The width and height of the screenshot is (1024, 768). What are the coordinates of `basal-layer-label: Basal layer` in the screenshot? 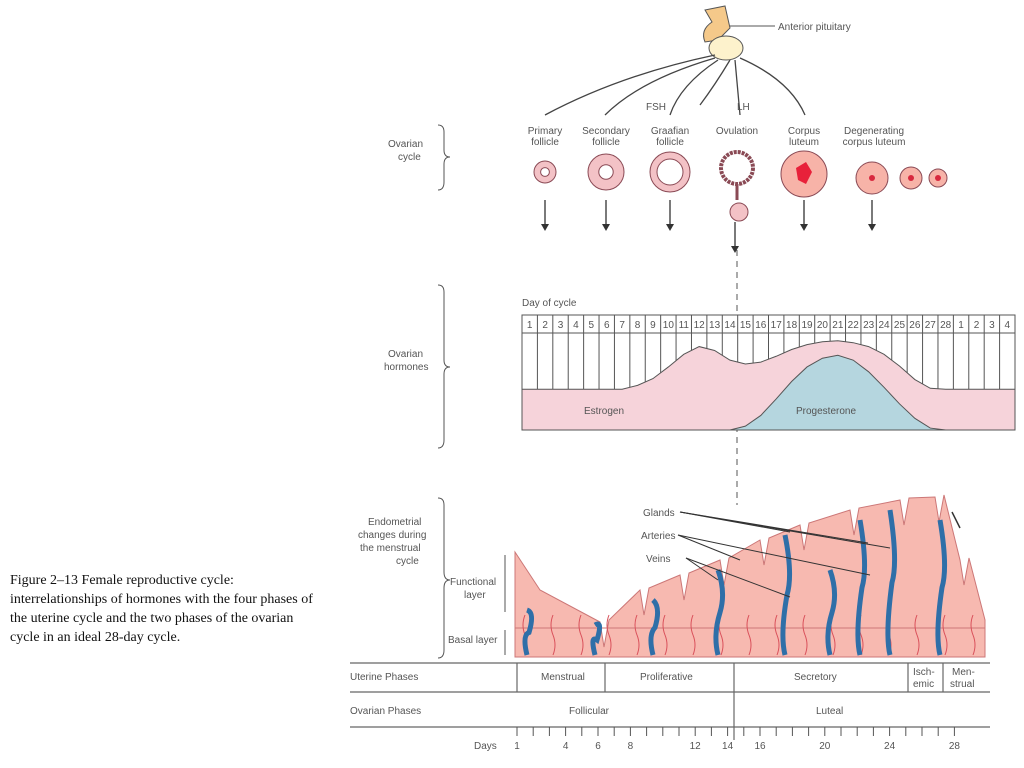 It's located at (473, 640).